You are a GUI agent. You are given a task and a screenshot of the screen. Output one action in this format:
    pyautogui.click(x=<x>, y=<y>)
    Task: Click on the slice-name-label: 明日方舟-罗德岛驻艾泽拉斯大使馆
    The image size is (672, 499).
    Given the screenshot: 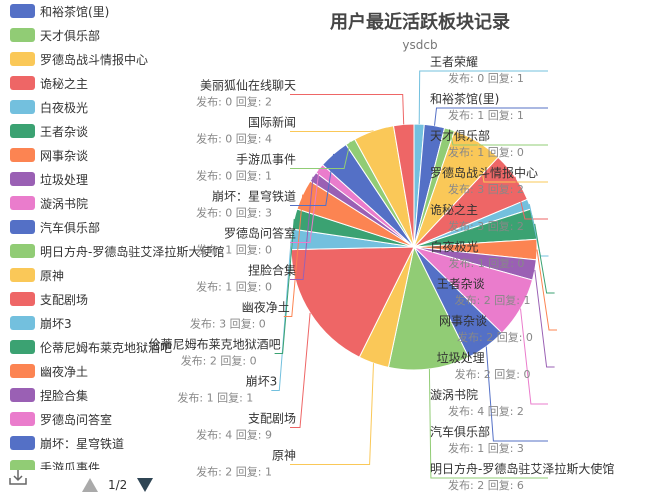 What is the action you would take?
    pyautogui.click(x=522, y=468)
    